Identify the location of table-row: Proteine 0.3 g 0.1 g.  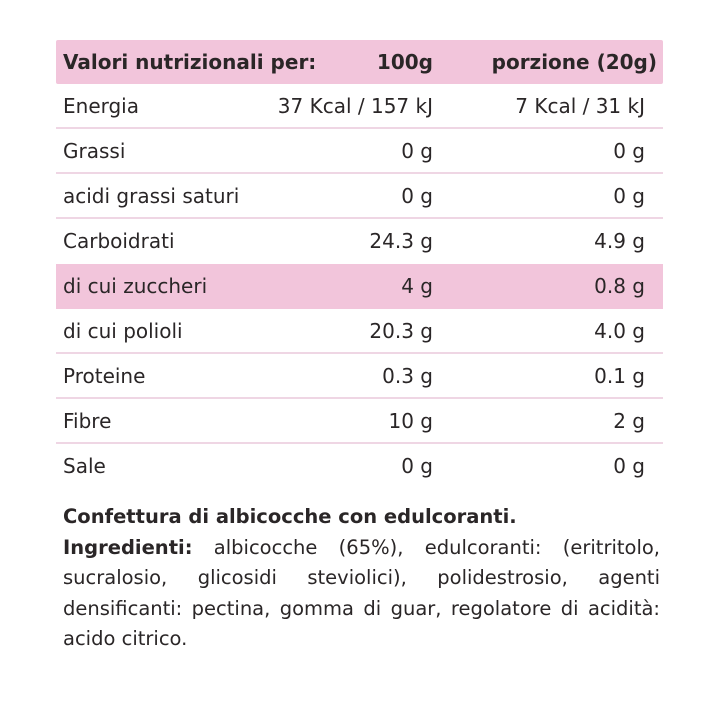
(359, 376).